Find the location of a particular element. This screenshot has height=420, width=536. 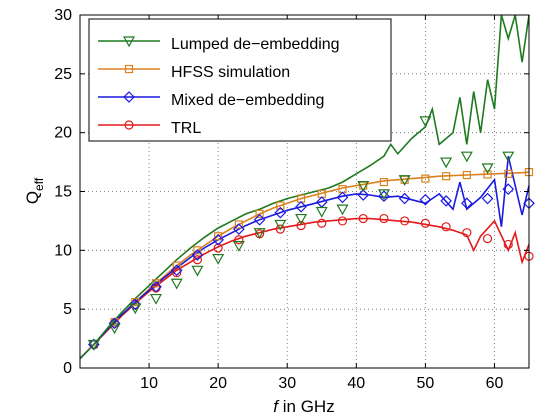

y-tick-label: 30 is located at coordinates (63, 15).